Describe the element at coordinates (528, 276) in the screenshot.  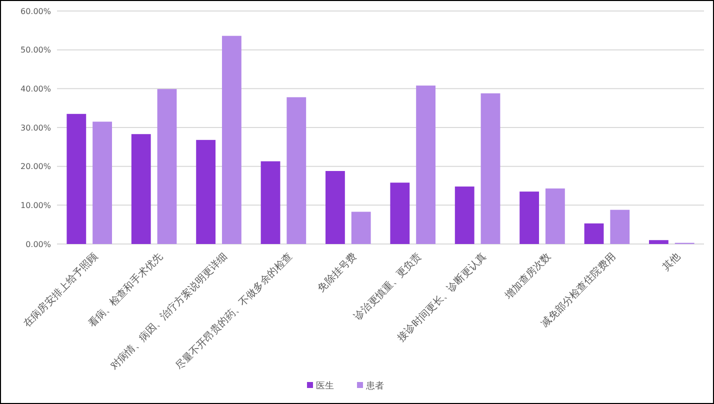
I see `x-tick-label: 增加查房次数` at that location.